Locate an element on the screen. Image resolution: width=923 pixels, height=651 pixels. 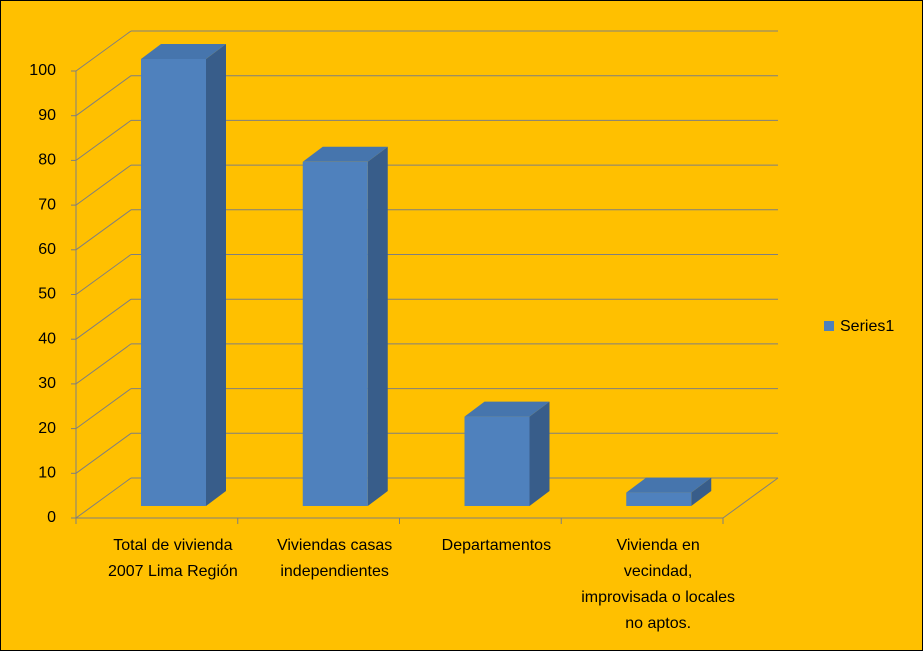
x-tick-label: Viviendas casas independientes is located at coordinates (334, 558).